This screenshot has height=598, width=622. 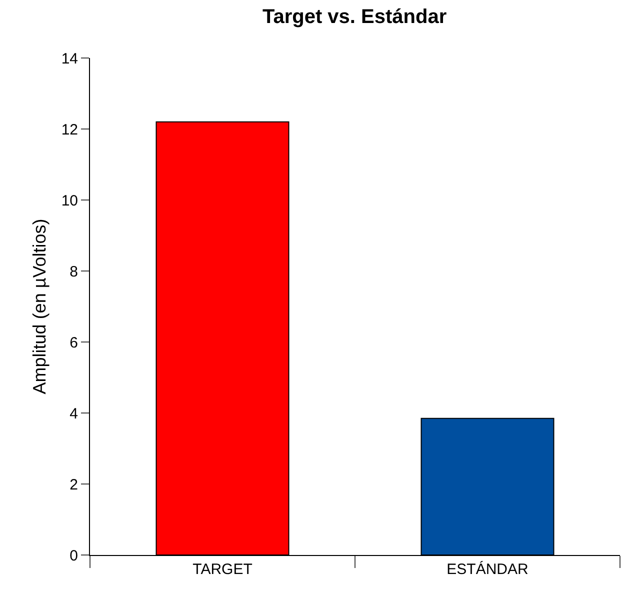 I want to click on y-tick-label: 12, so click(x=69, y=129).